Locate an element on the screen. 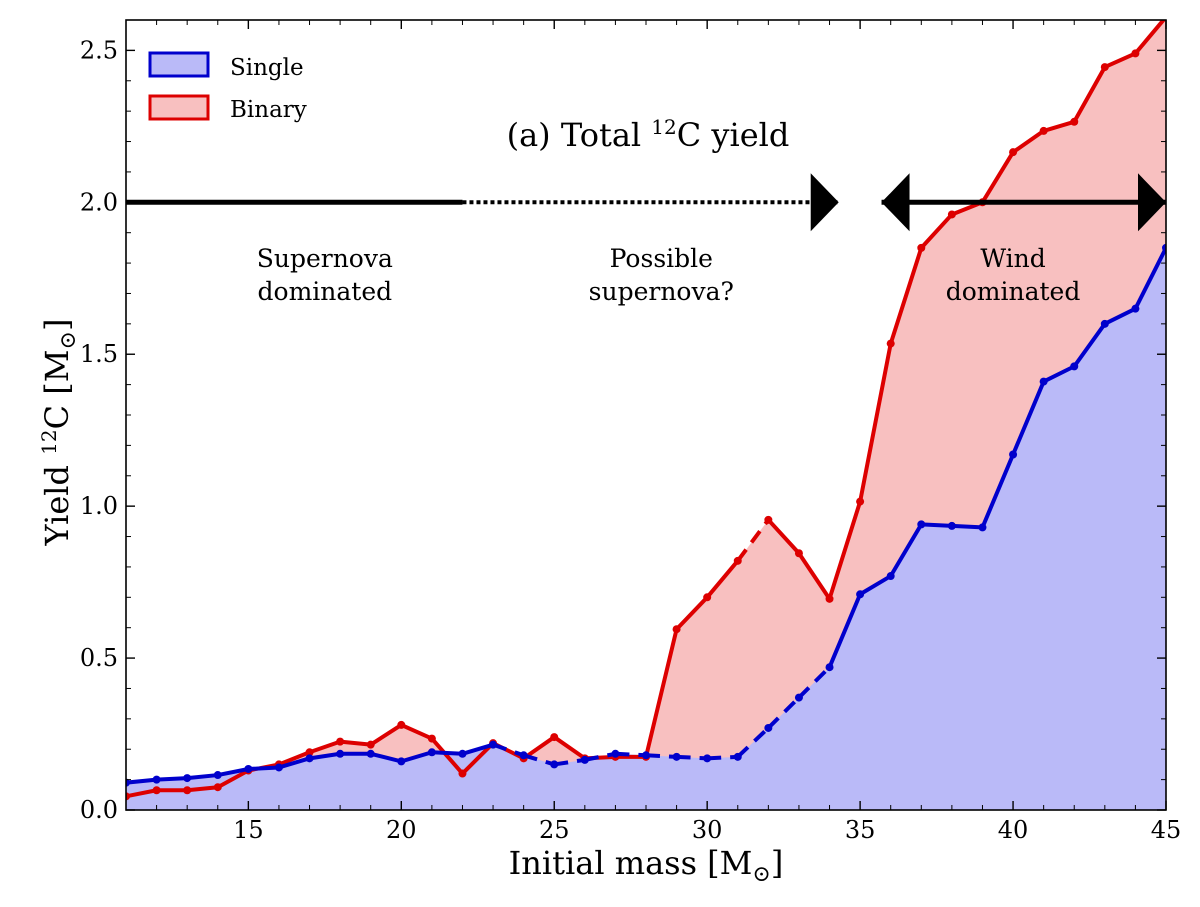 Image resolution: width=1200 pixels, height=907 pixels. region-label-2-line-1: Possible is located at coordinates (661, 258).